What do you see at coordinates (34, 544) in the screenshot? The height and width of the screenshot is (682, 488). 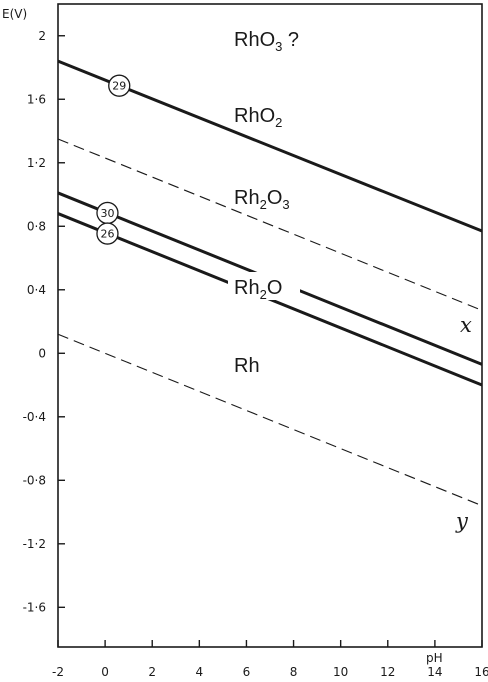 I see `y-tick-label: -1·2` at bounding box center [34, 544].